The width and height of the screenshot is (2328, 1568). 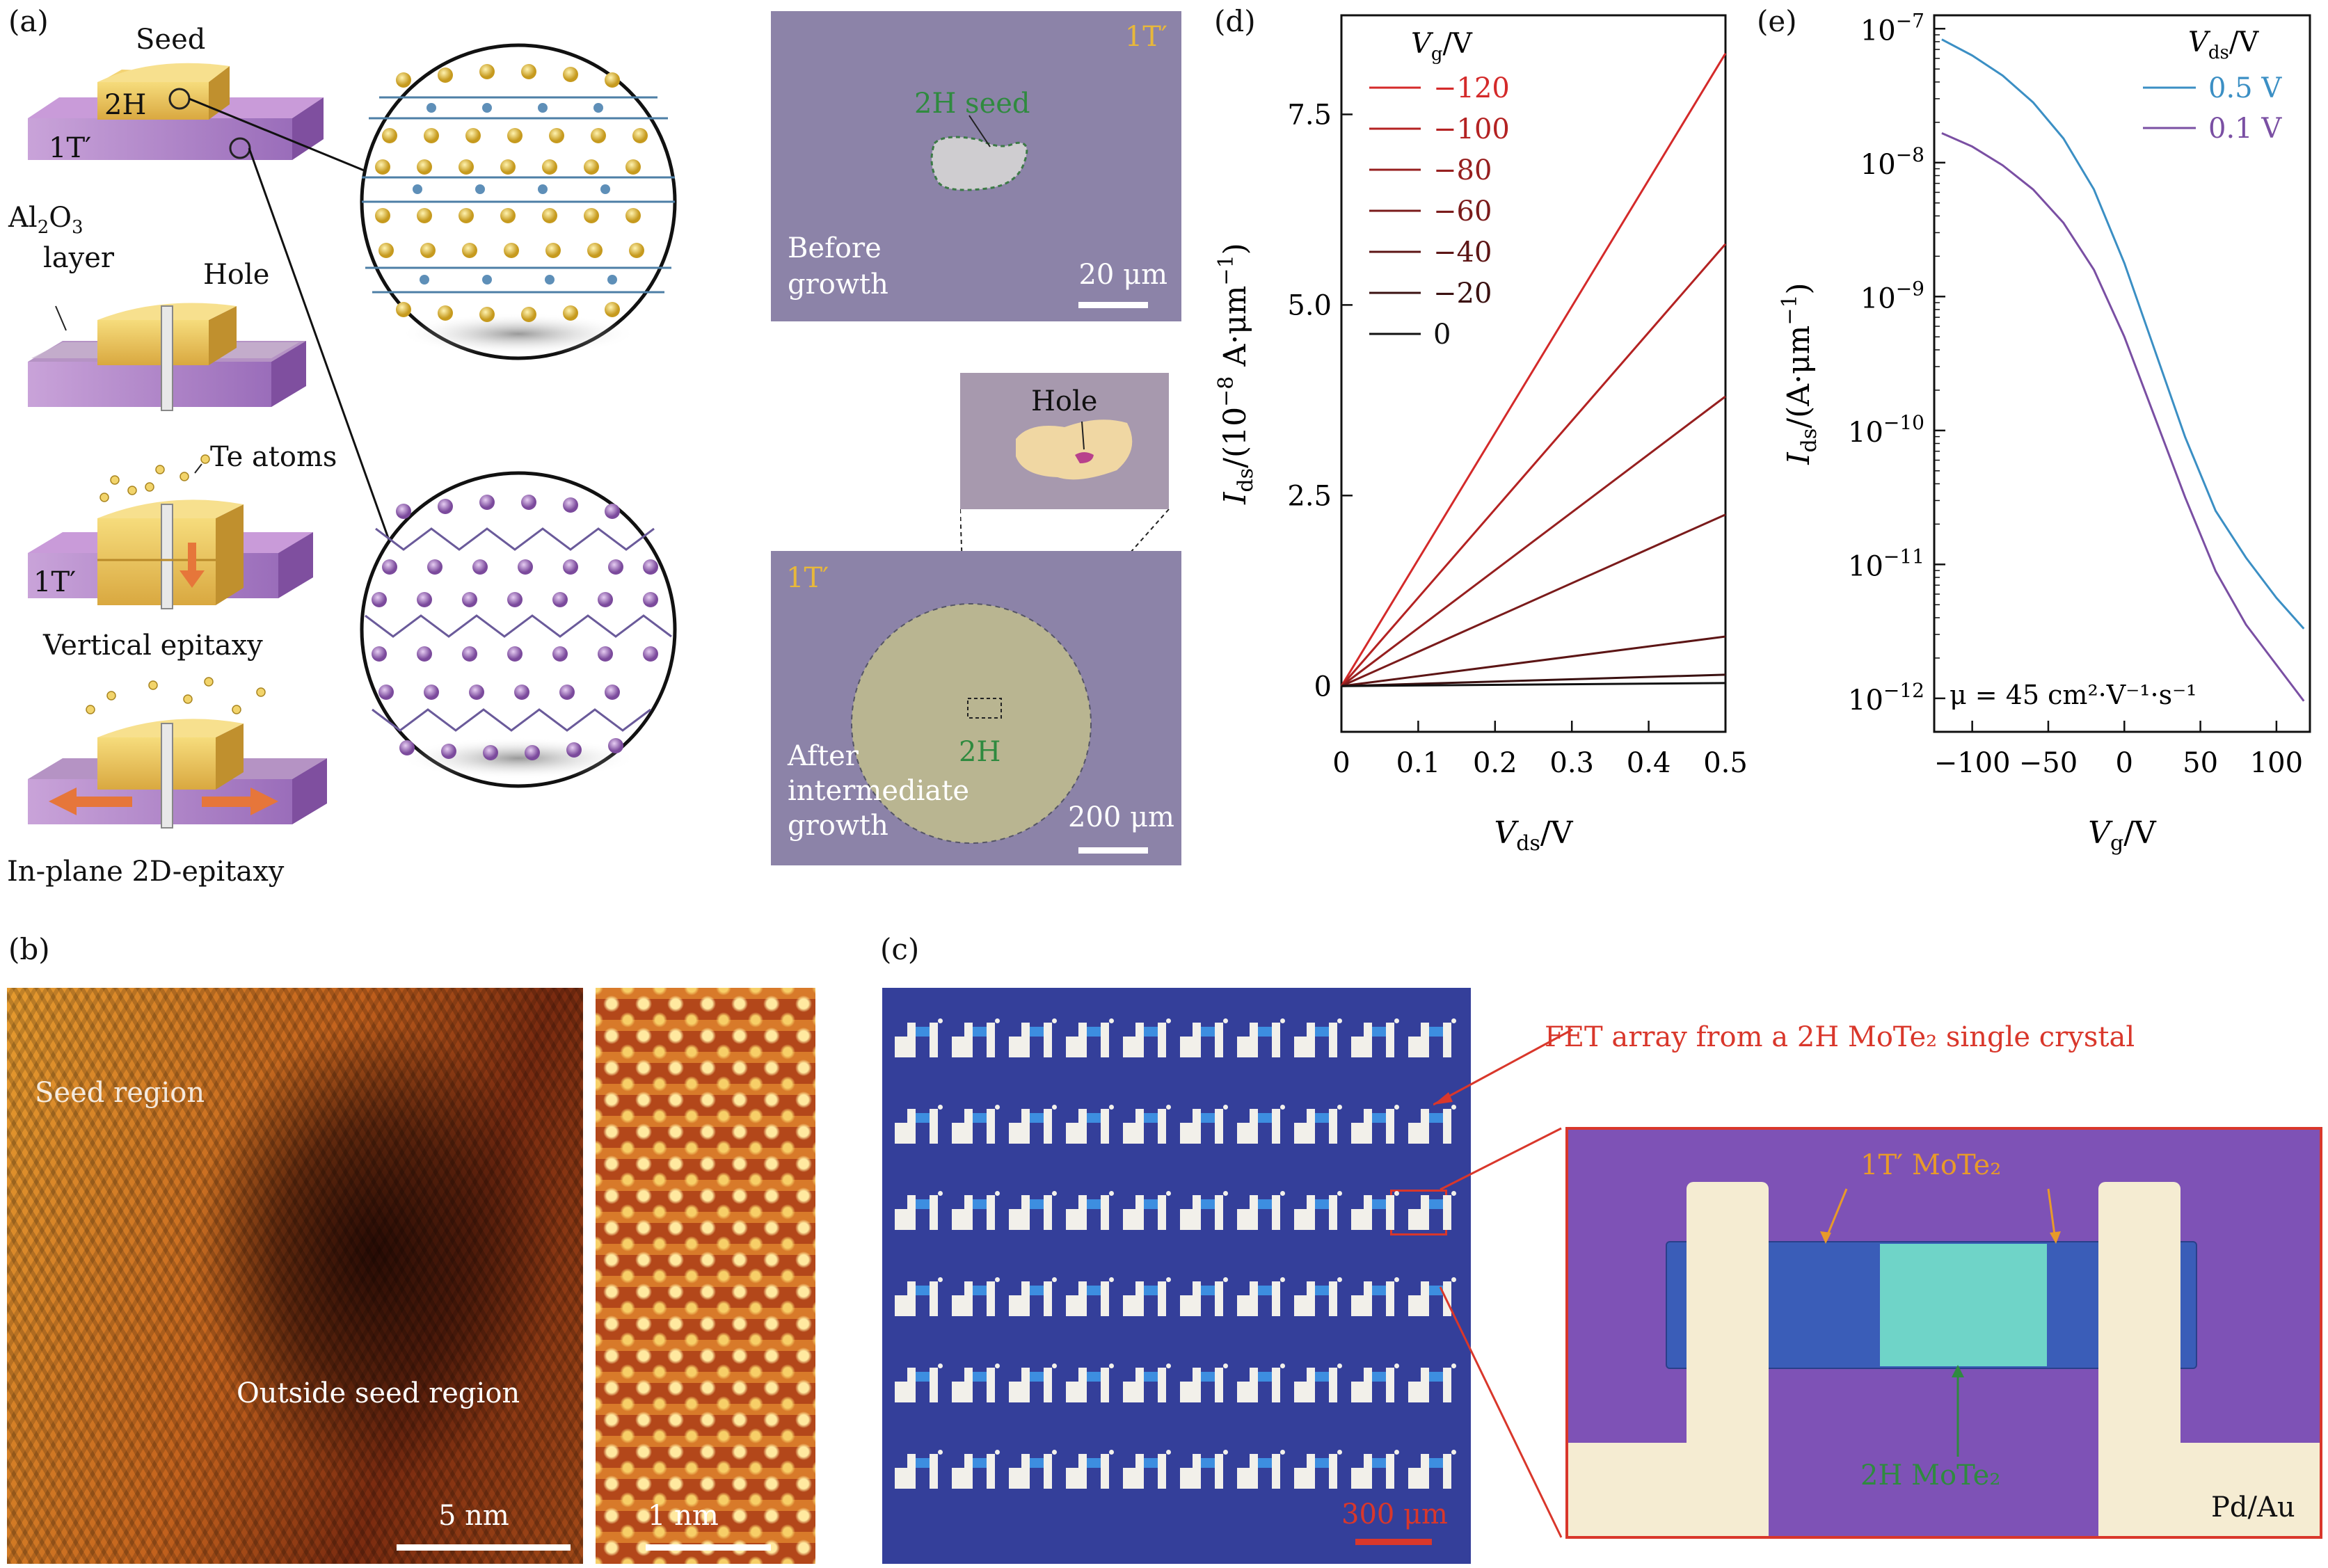 I want to click on chart-d-xlabel: Vds/V, so click(x=1534, y=835).